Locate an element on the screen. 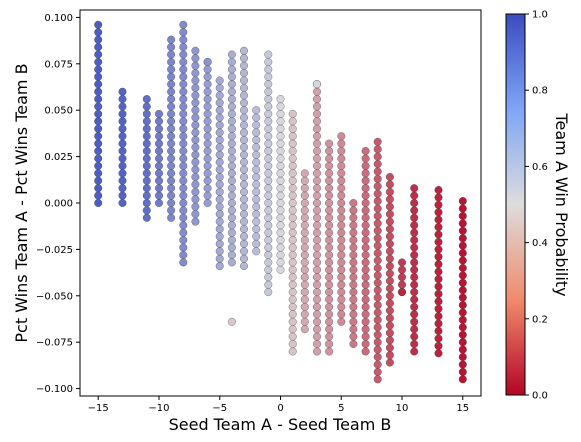 This screenshot has height=442, width=581. y-tick-label: −0.100 is located at coordinates (54, 389).